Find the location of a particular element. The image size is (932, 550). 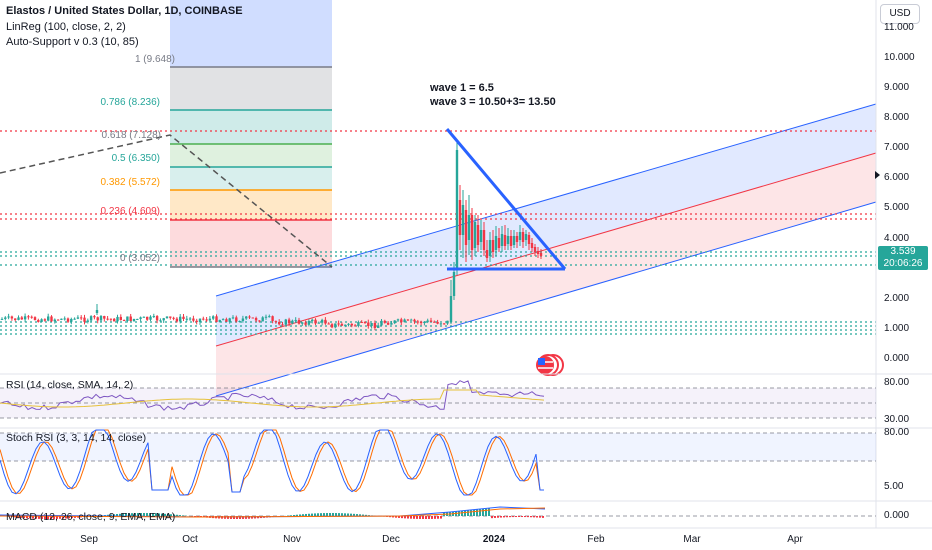

price-axis-label: 9.000 is located at coordinates (897, 87).